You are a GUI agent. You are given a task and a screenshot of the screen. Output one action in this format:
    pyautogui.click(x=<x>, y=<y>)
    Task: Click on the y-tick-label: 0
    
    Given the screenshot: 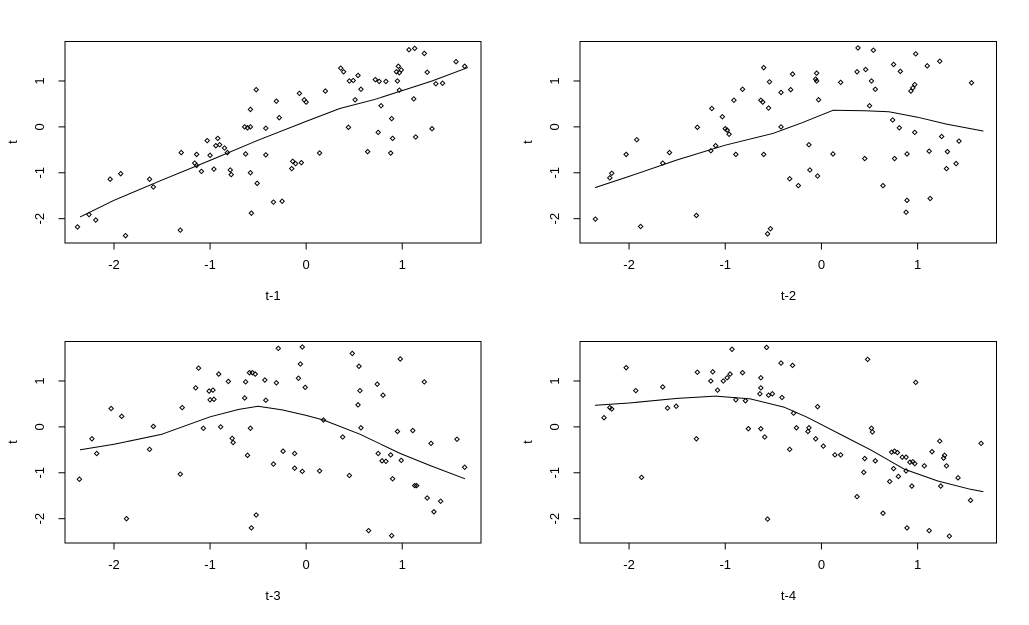 What is the action you would take?
    pyautogui.click(x=554, y=126)
    